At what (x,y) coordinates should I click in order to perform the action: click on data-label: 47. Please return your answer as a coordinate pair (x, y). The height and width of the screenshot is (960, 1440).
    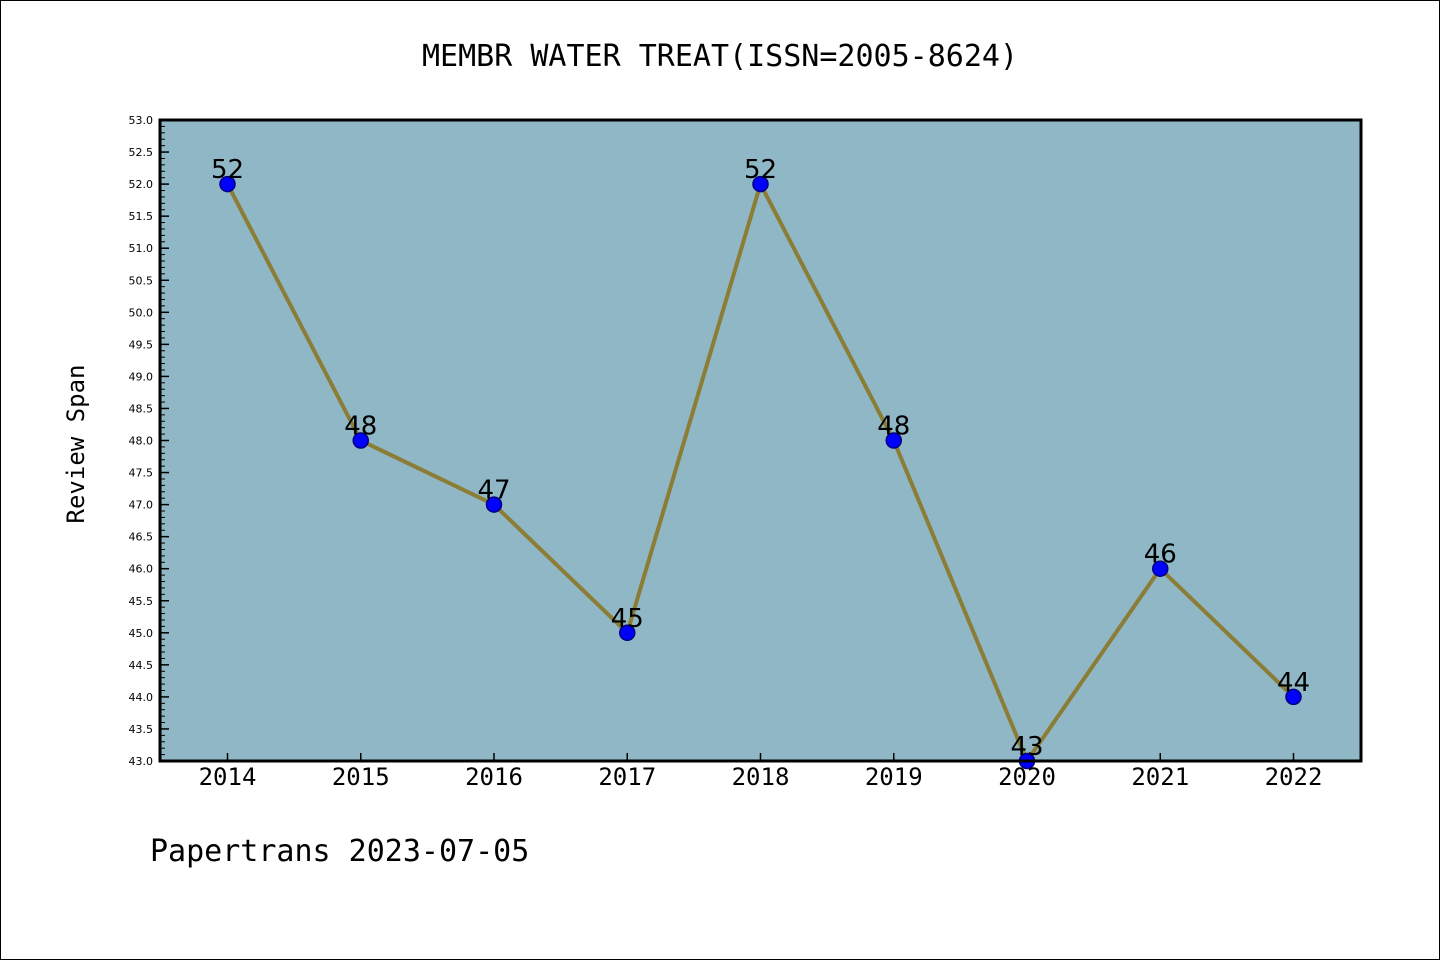
    Looking at the image, I should click on (493, 491).